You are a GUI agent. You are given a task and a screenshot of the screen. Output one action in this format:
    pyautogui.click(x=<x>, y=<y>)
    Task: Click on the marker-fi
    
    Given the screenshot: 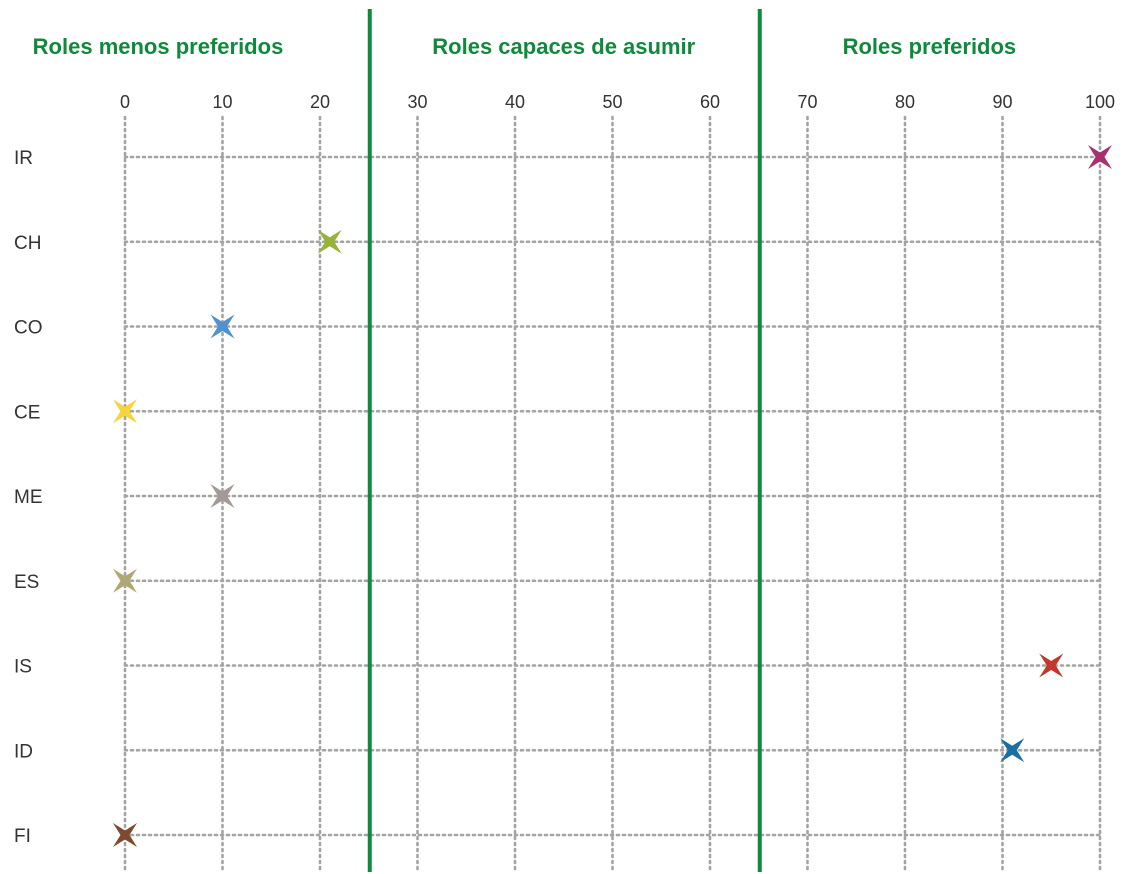 What is the action you would take?
    pyautogui.click(x=125, y=835)
    